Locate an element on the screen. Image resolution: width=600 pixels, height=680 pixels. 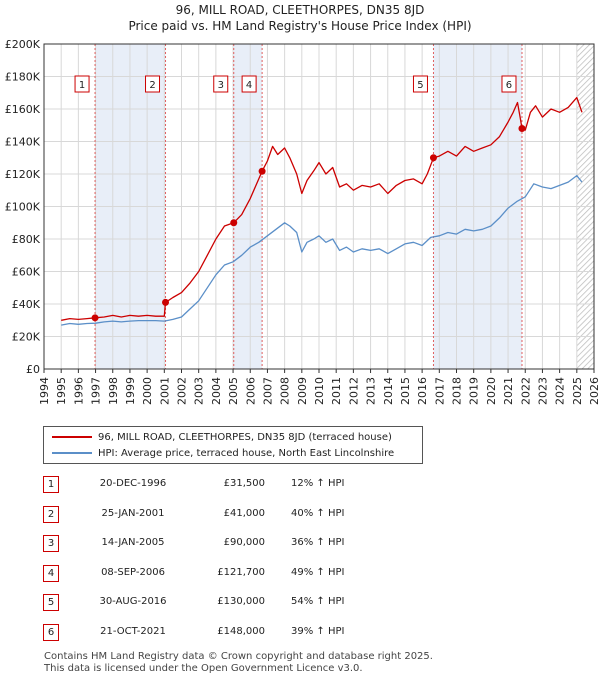
sale-number-badge: 5 is located at coordinates (51, 602).